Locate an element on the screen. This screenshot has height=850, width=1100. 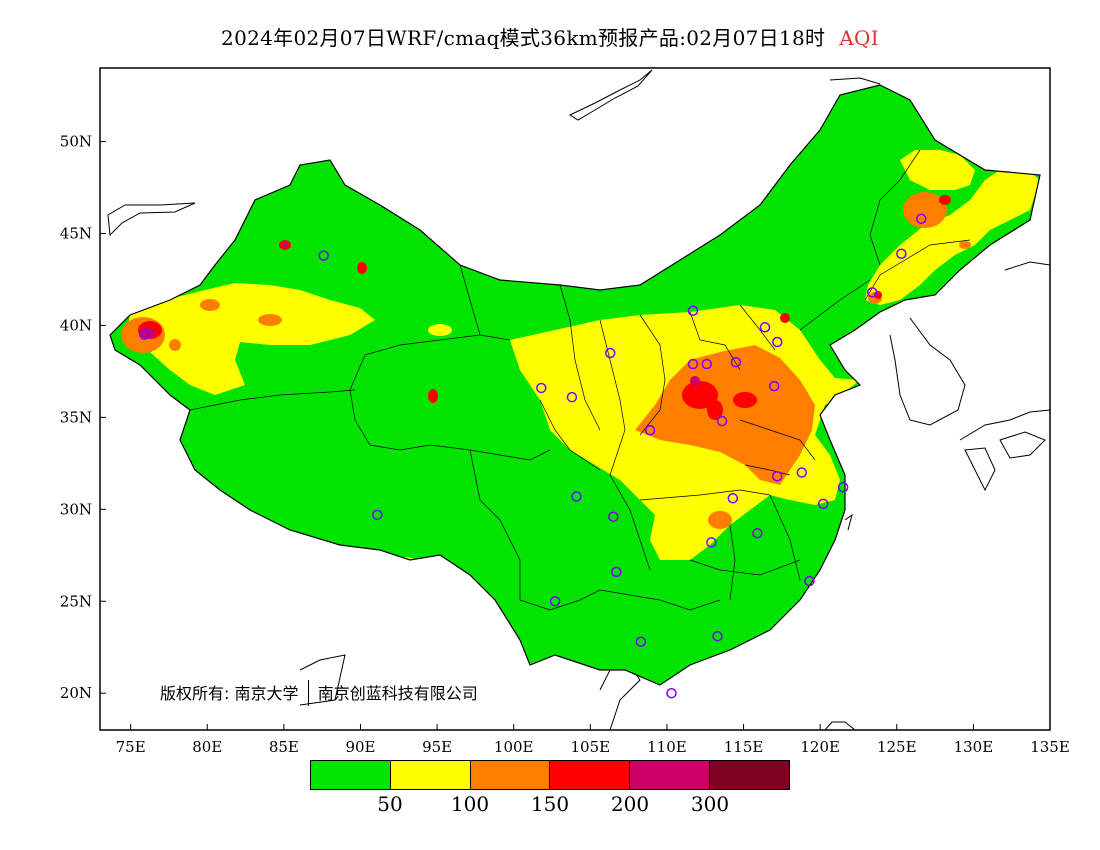
lon-tick-label: 75E is located at coordinates (131, 747).